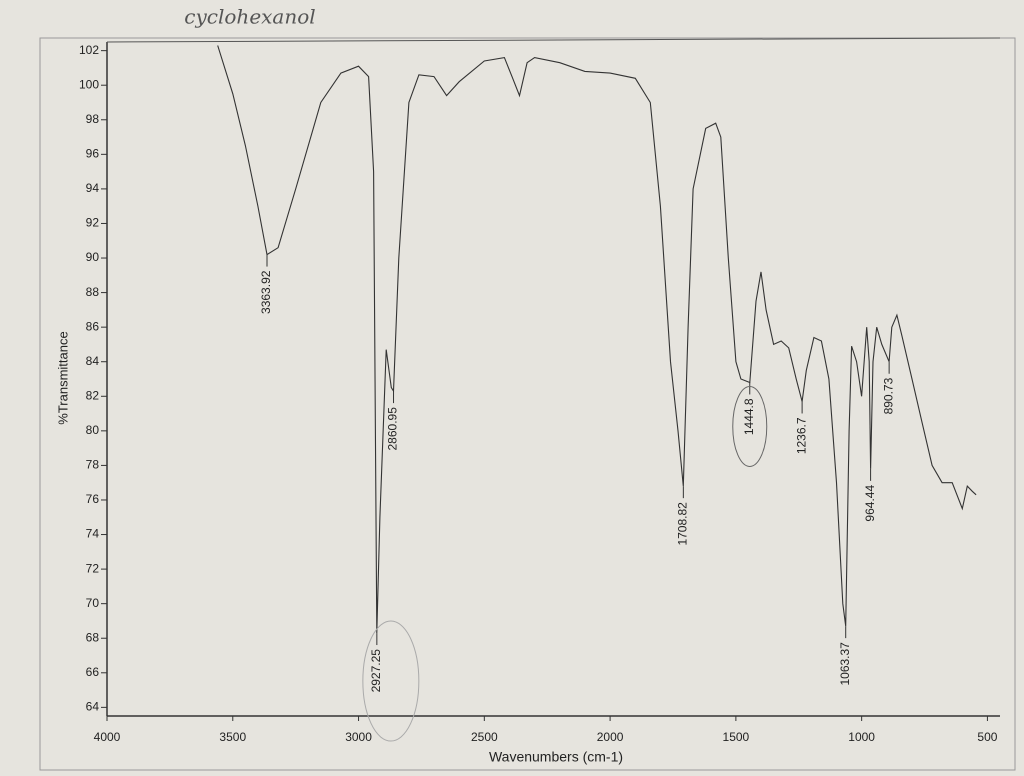 Image resolution: width=1024 pixels, height=776 pixels. Describe the element at coordinates (358, 737) in the screenshot. I see `x-tick-label: 3000` at that location.